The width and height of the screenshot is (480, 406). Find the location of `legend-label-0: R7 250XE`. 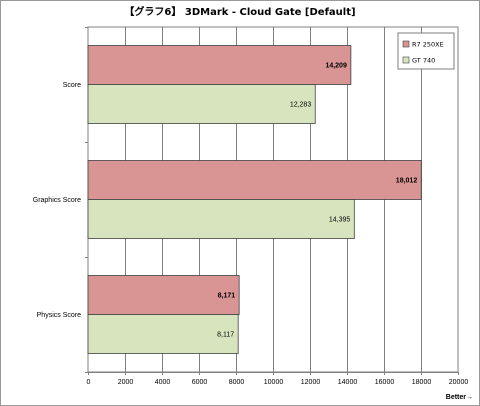

legend-label-0: R7 250XE is located at coordinates (428, 45).